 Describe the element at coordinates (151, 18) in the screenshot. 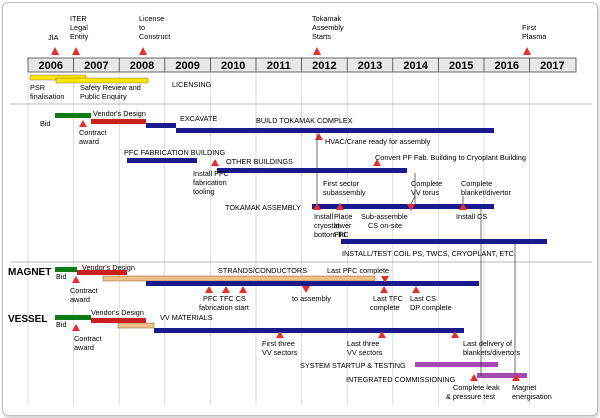

I see `milestone-license-1: License` at that location.